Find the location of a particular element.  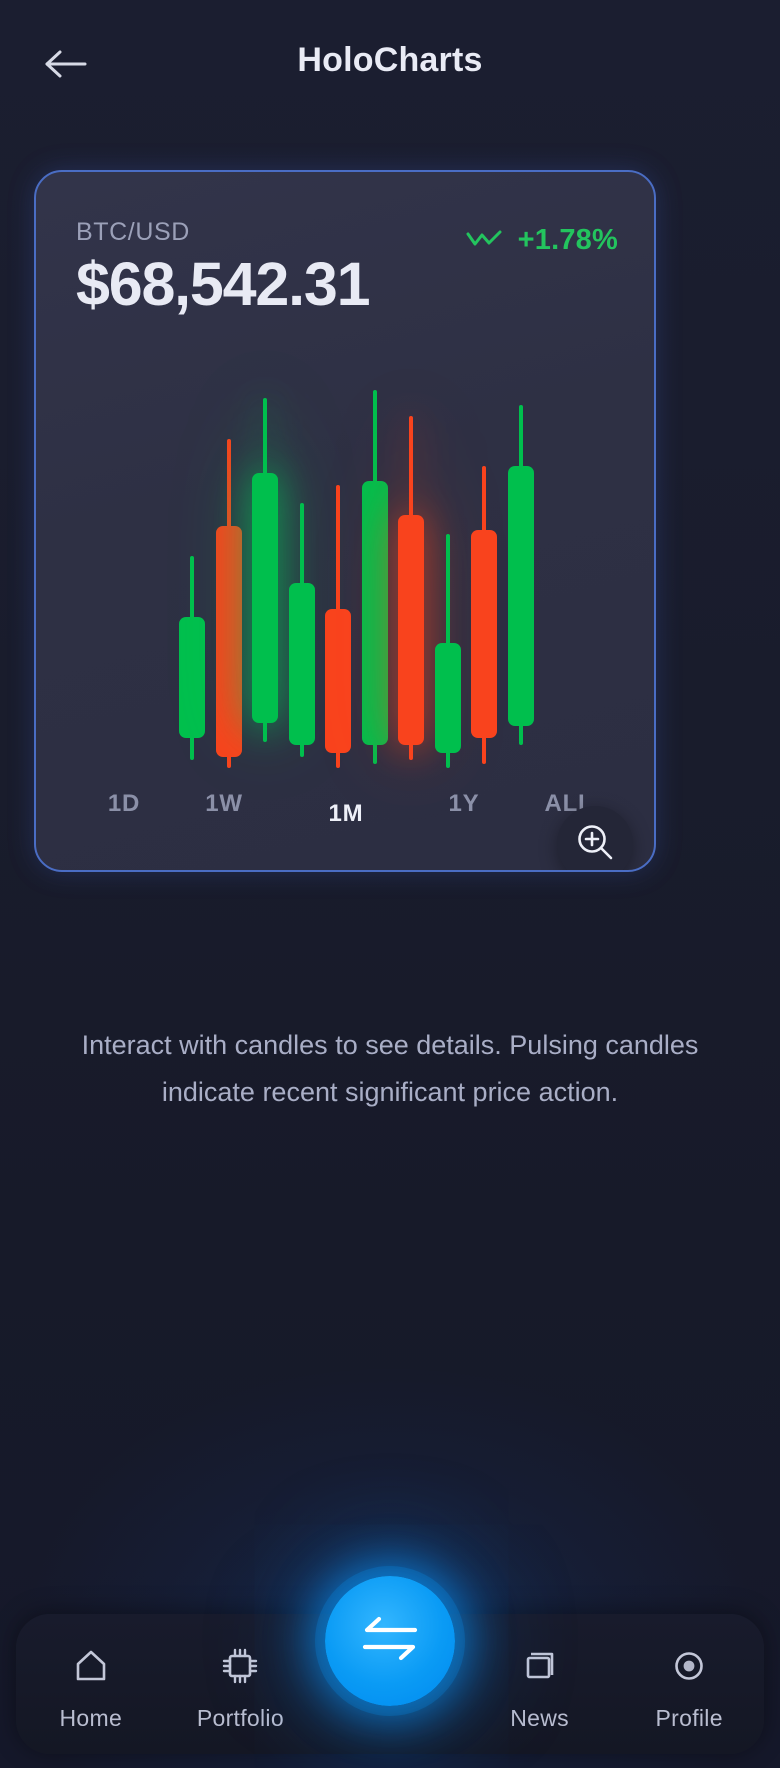

timeframe-selector: 1D 1W 1M 1Y ALL is located at coordinates (345, 811).